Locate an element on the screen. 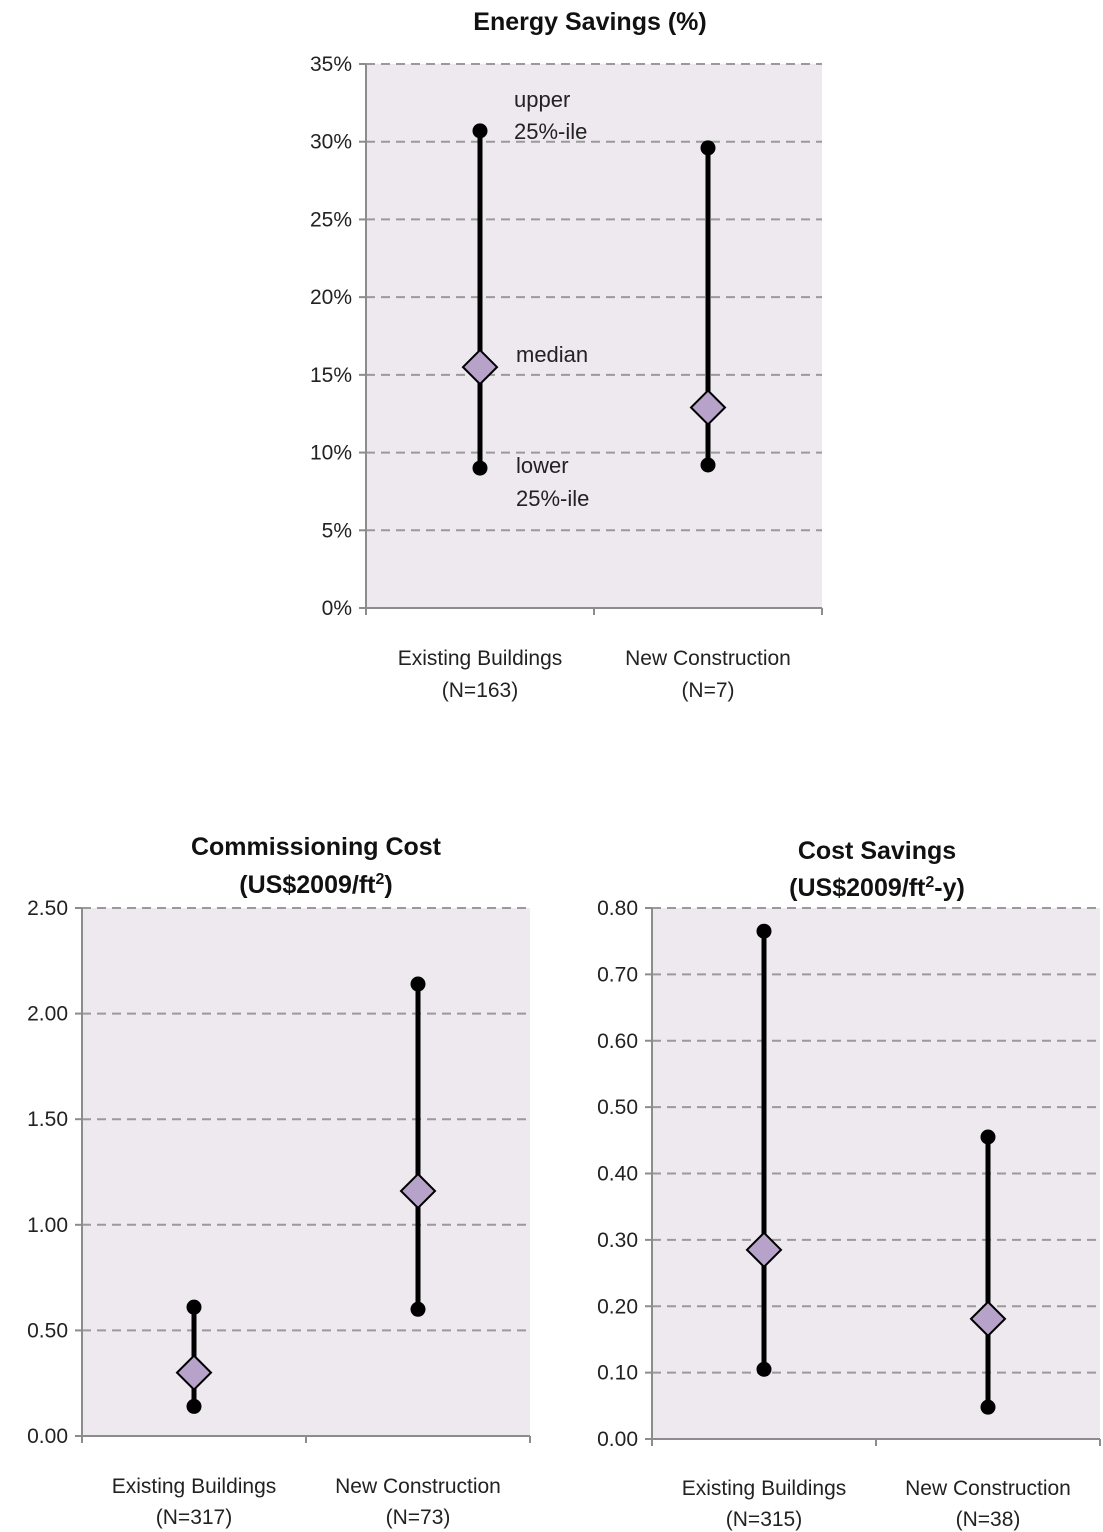  y-tick-label: 0% is located at coordinates (337, 608).